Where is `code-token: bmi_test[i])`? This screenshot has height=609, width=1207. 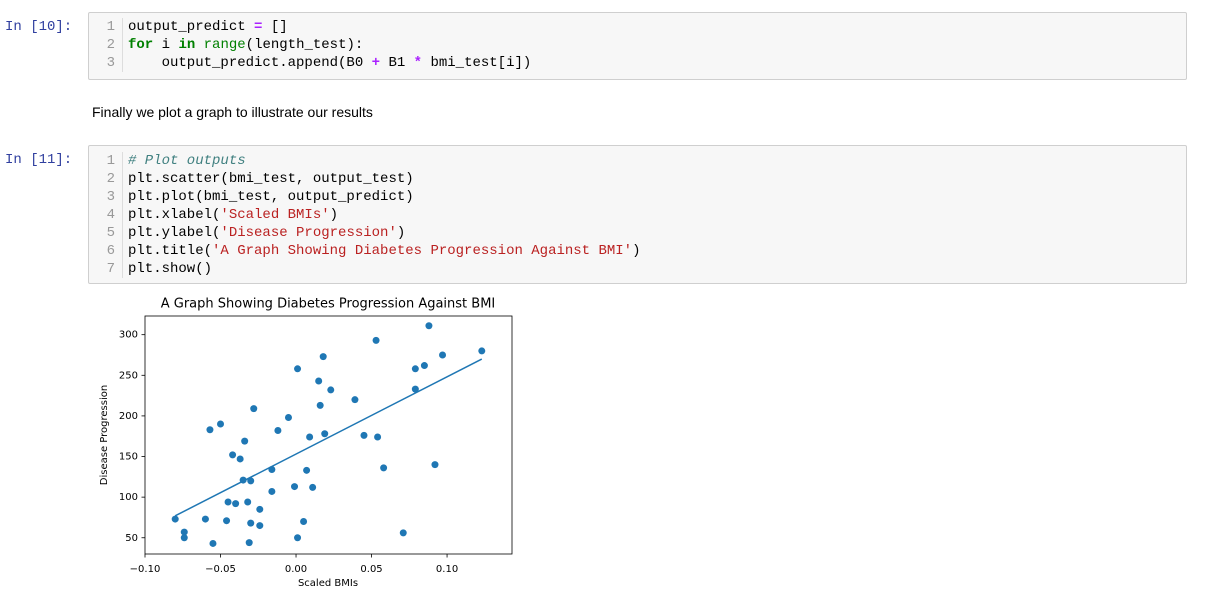 code-token: bmi_test[i]) is located at coordinates (477, 63).